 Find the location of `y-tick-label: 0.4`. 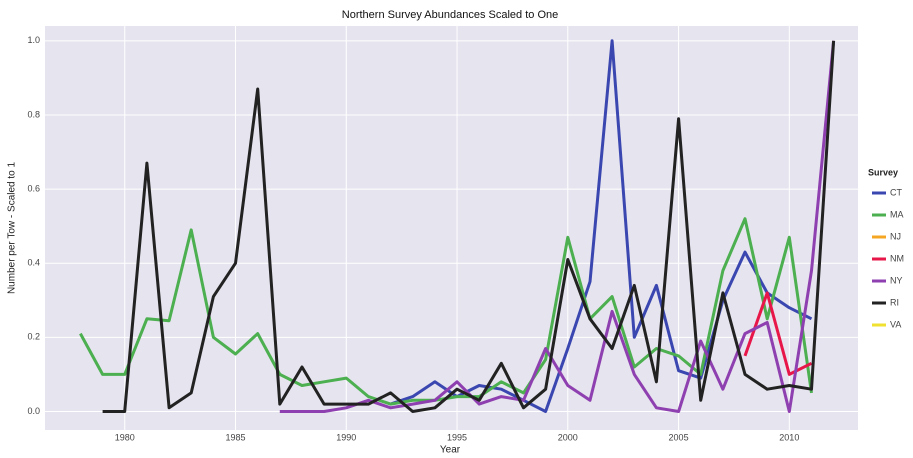

y-tick-label: 0.4 is located at coordinates (33, 263).